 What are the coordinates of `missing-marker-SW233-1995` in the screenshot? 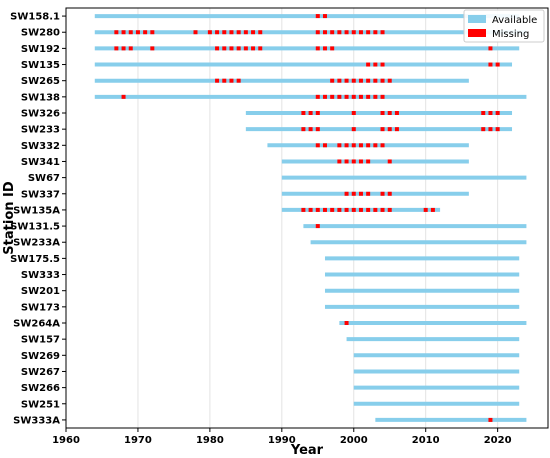 It's located at (317, 129).